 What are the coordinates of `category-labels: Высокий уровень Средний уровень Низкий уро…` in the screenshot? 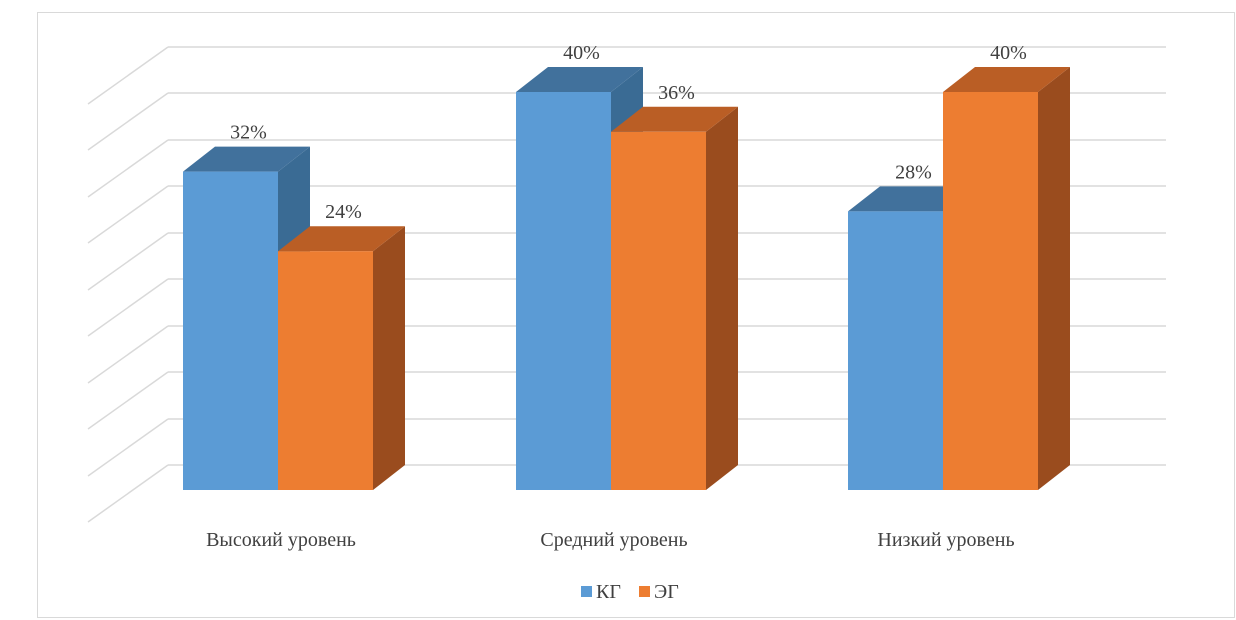 It's located at (610, 540).